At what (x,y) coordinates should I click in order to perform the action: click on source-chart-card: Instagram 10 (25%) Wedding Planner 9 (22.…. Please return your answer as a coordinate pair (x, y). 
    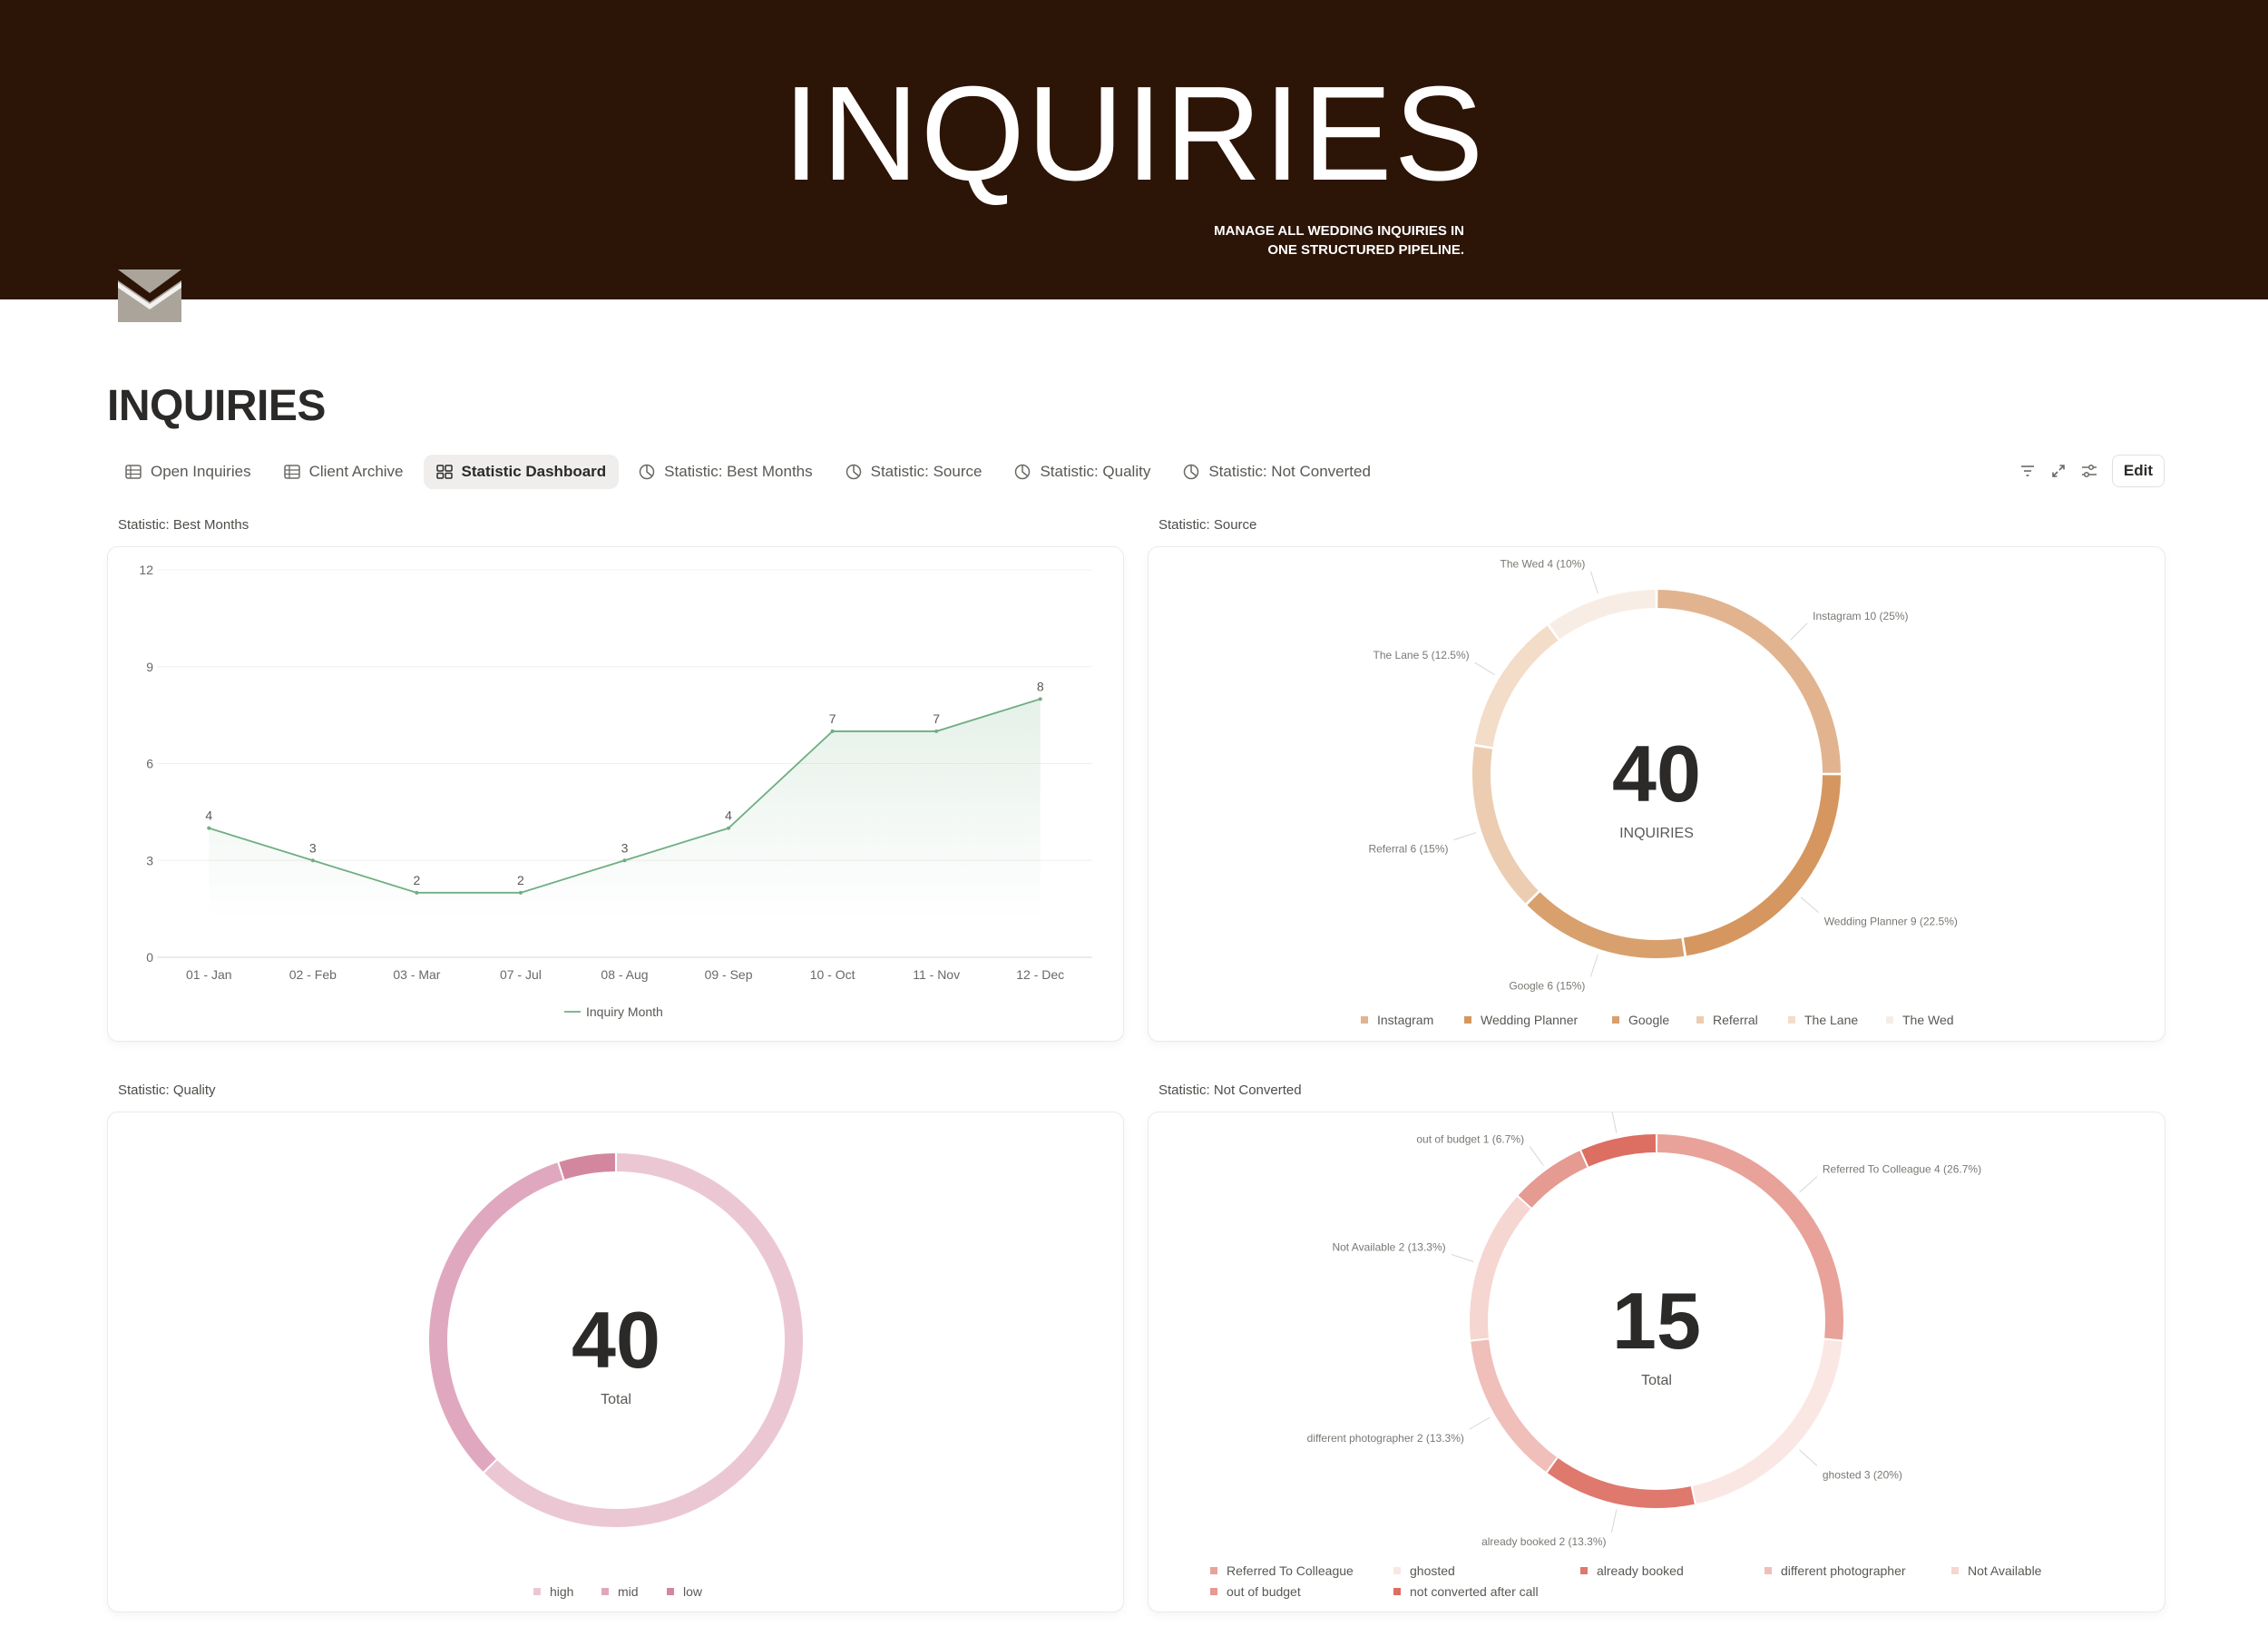
    Looking at the image, I should click on (1657, 794).